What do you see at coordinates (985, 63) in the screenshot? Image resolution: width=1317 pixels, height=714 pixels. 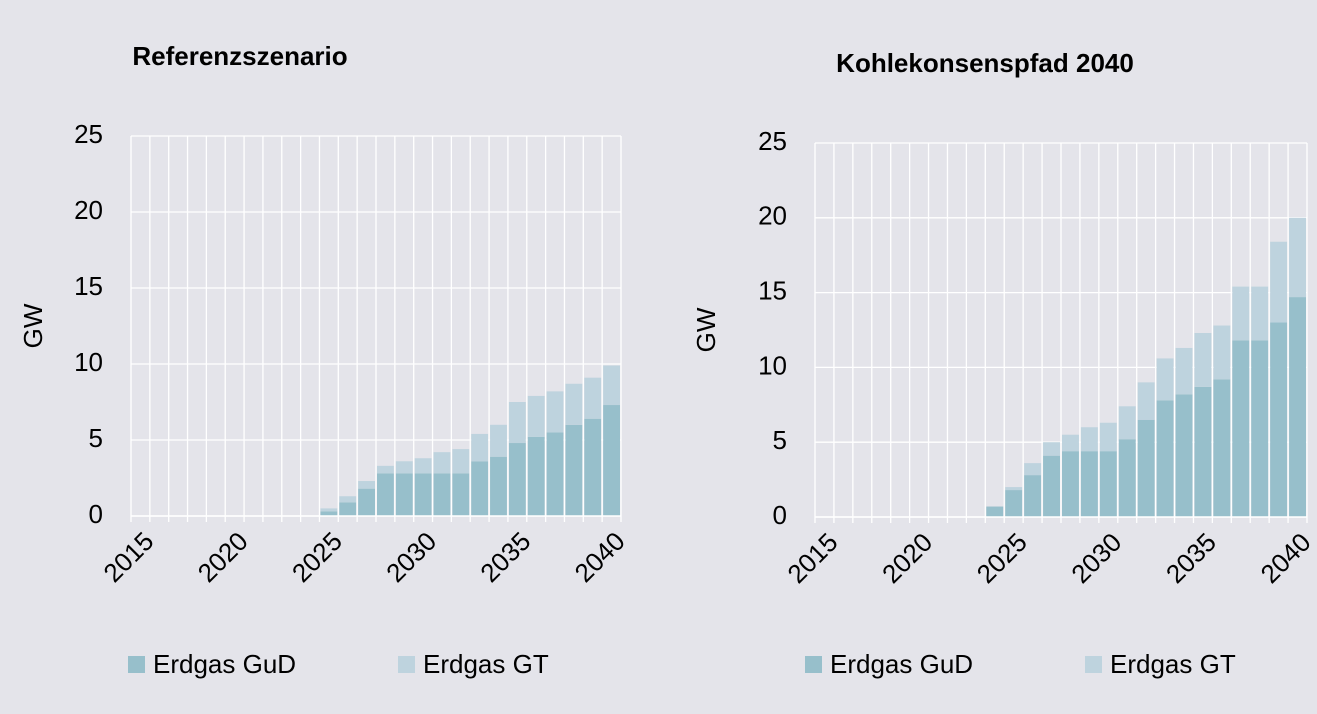 I see `chart-title: Kohlekonsenspfad 2040` at bounding box center [985, 63].